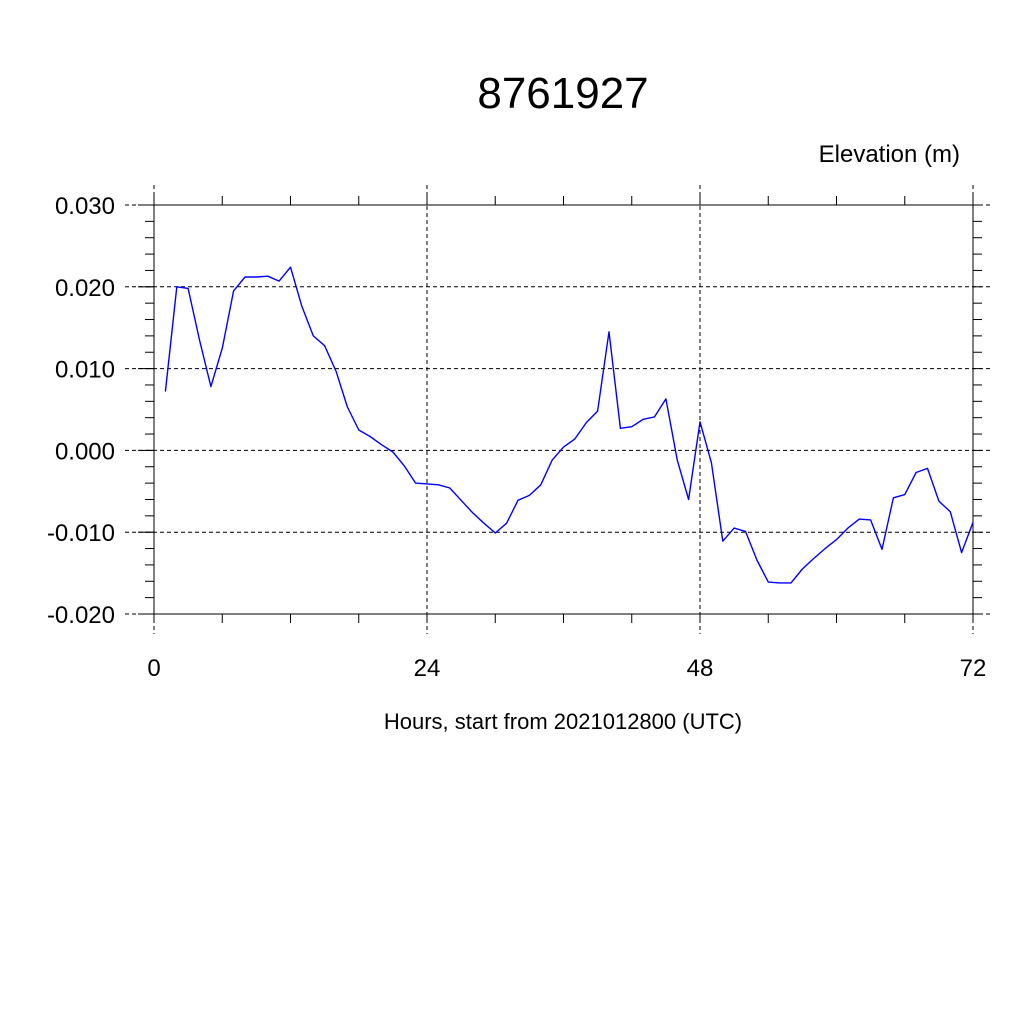 The height and width of the screenshot is (1024, 1024). I want to click on y-tick-label: -0.020, so click(81, 615).